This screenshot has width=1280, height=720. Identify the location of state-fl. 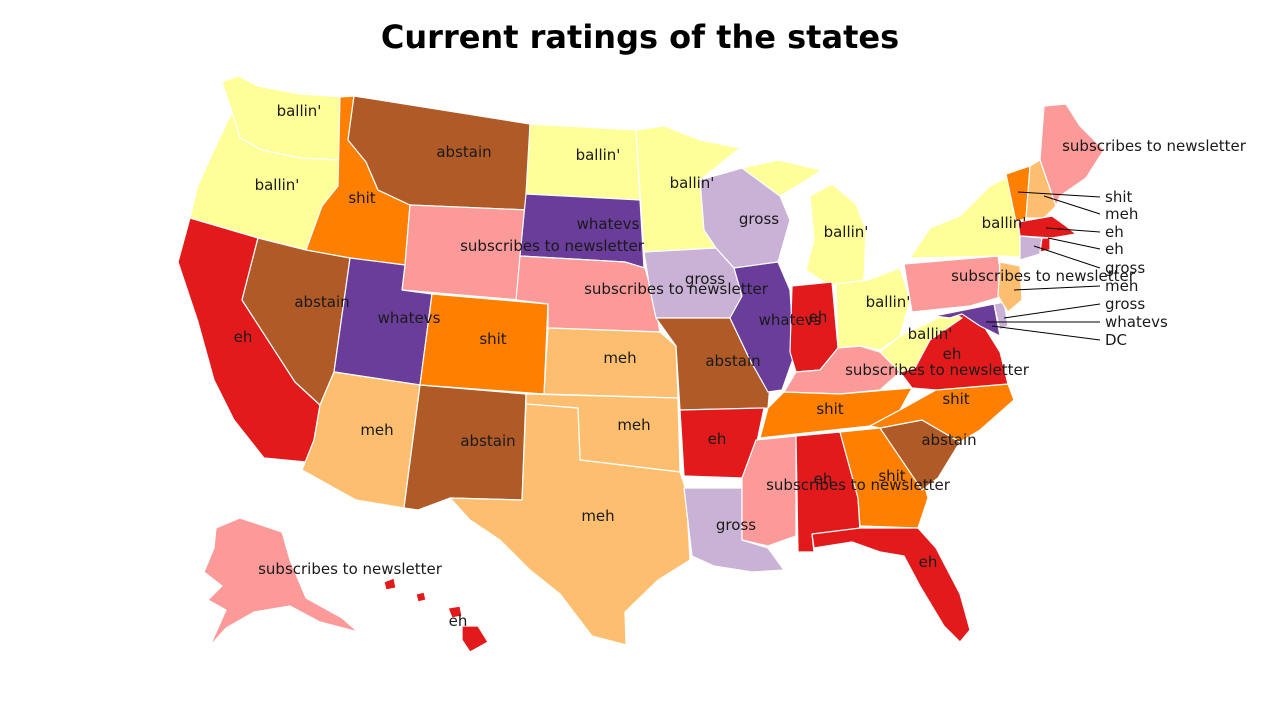
(891, 585).